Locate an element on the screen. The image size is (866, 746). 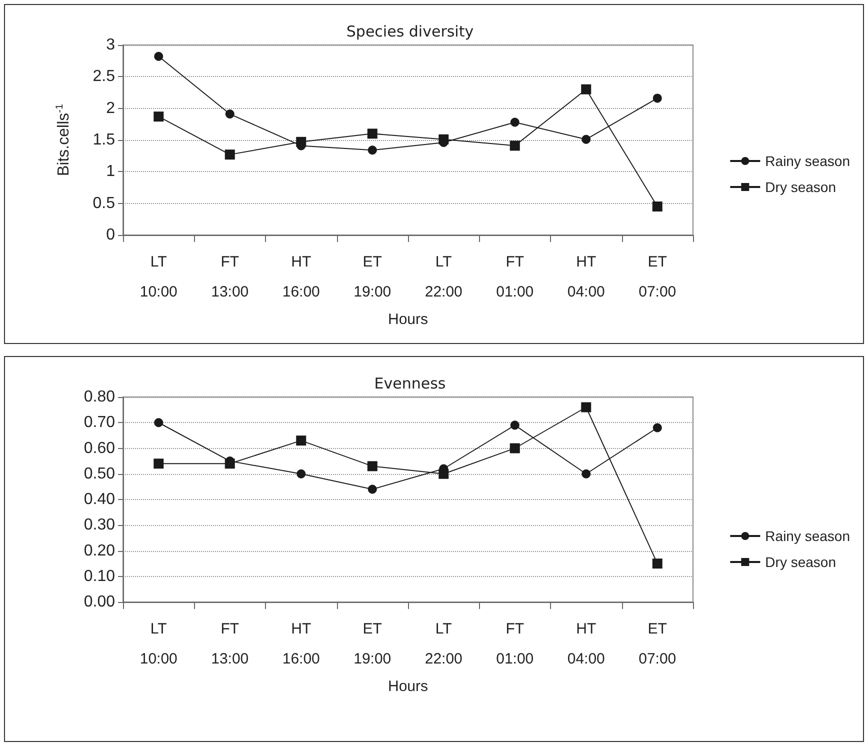
y-tick-label: 0.80 is located at coordinates (100, 397).